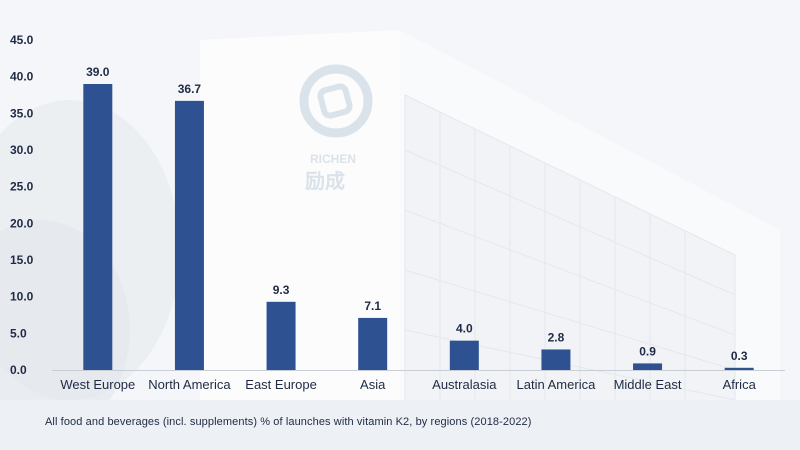  I want to click on bar-north-america, so click(189, 235).